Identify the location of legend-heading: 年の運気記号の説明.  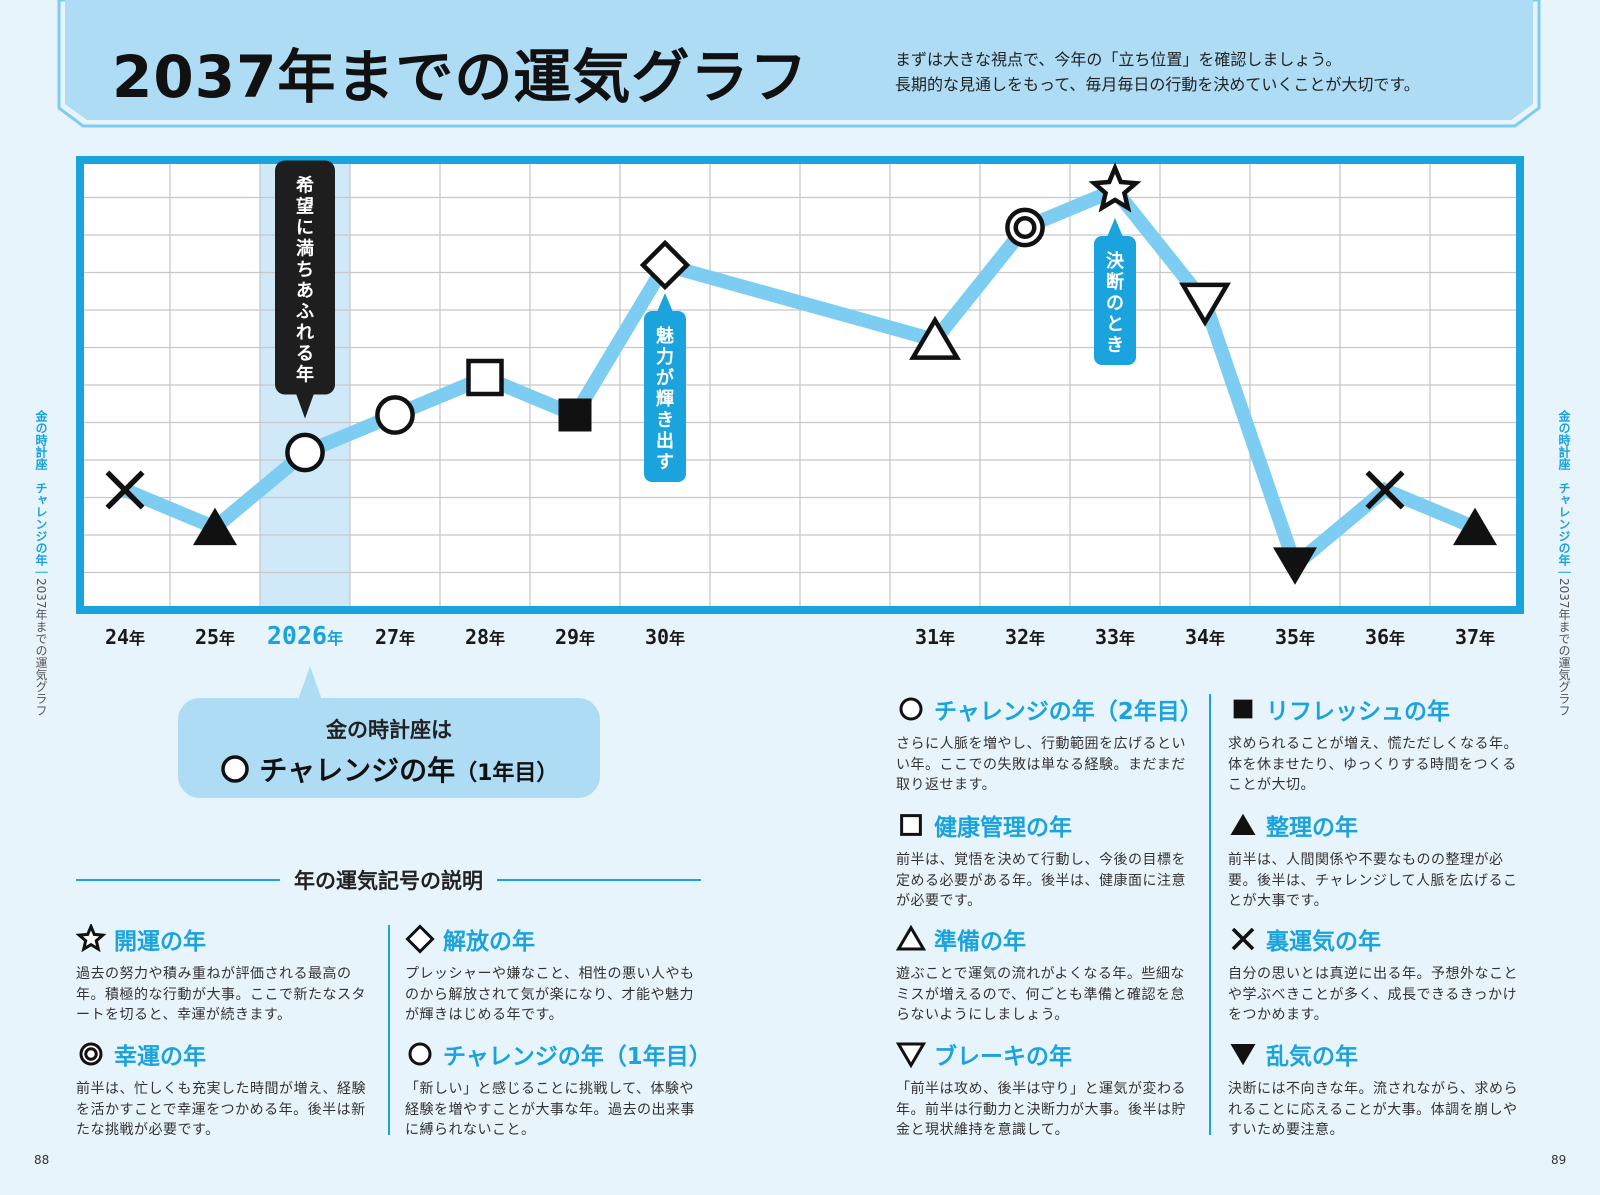
(388, 880).